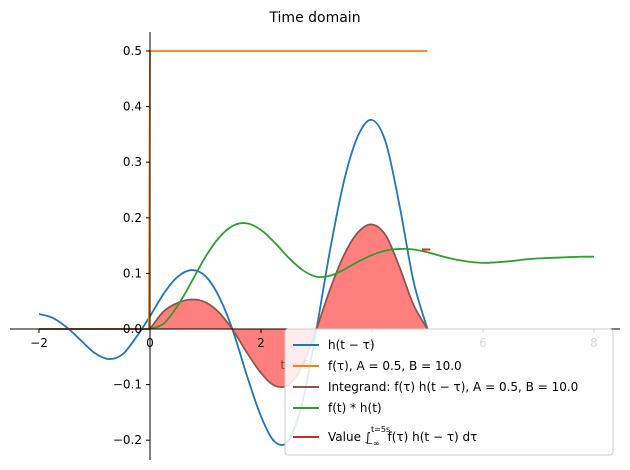 The height and width of the screenshot is (470, 630). What do you see at coordinates (380, 429) in the screenshot?
I see `legend-value-upper-limit: t=5s` at bounding box center [380, 429].